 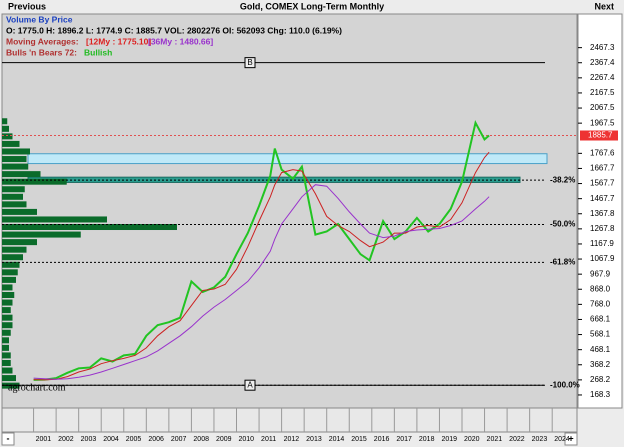 I want to click on chart-title: Gold, COMEX Long-Term Monthly, so click(x=312, y=6).